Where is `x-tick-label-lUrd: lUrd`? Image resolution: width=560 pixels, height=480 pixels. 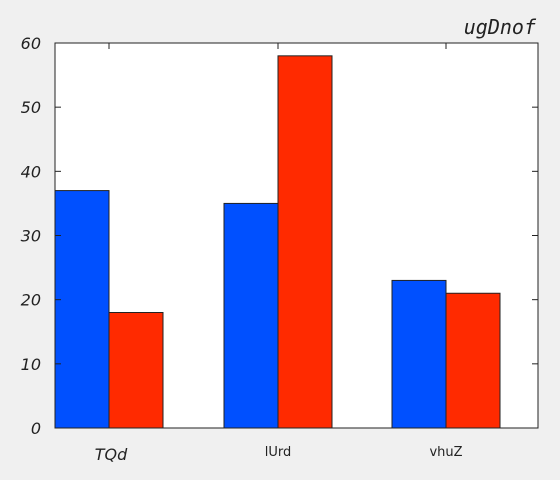
x-tick-label-lUrd: lUrd is located at coordinates (278, 452).